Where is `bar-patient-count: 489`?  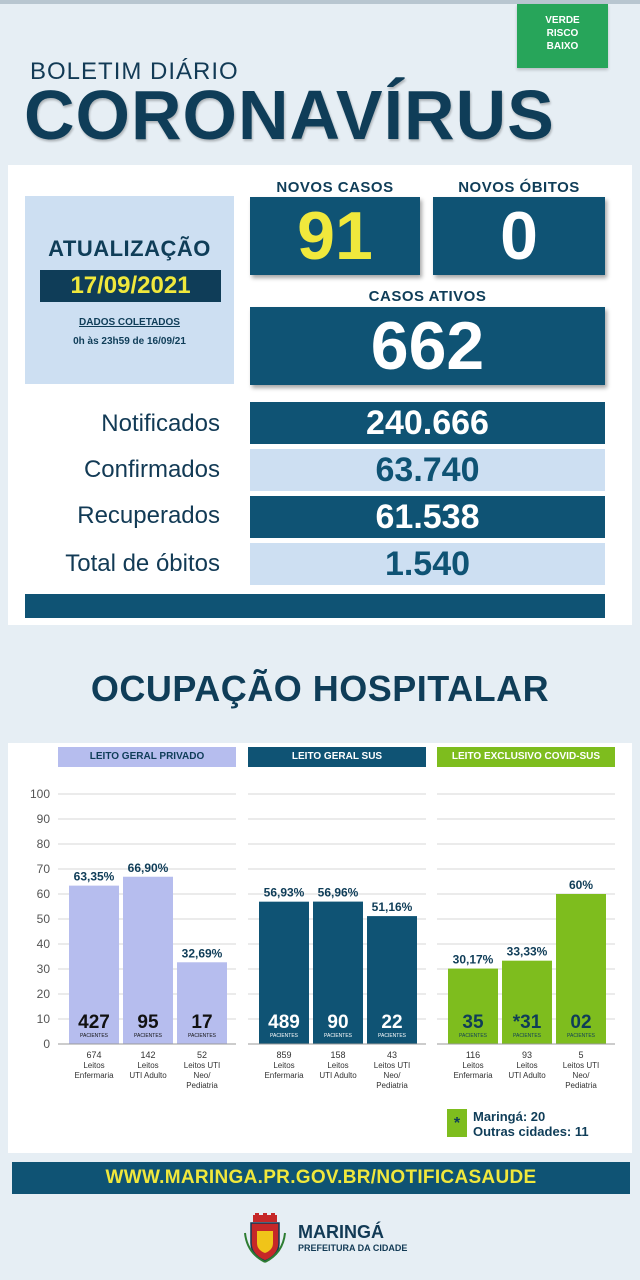
bar-patient-count: 489 is located at coordinates (284, 1022).